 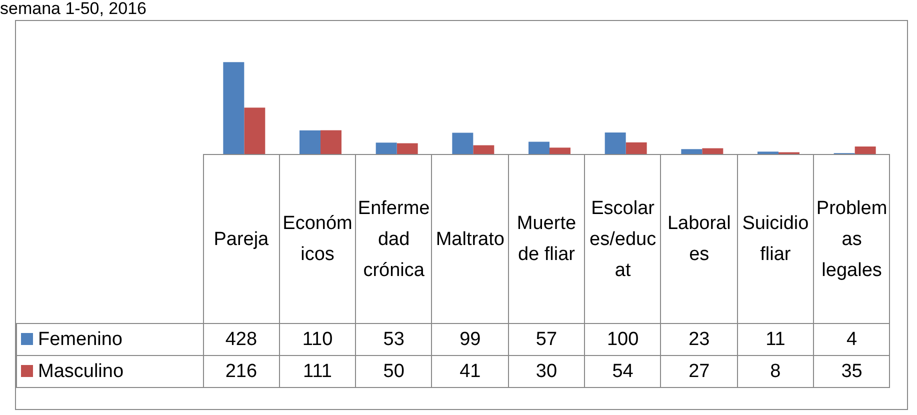 I want to click on data-label: 57, so click(x=546, y=340).